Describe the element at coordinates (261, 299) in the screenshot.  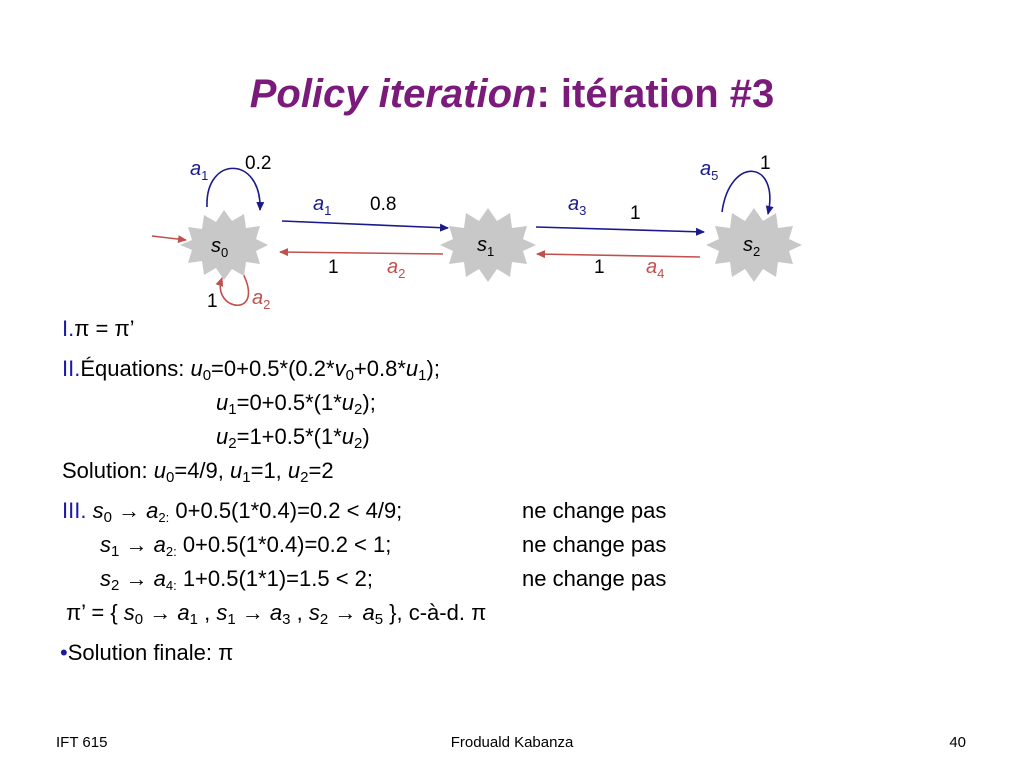
I see `a2-loop-label: a2` at that location.